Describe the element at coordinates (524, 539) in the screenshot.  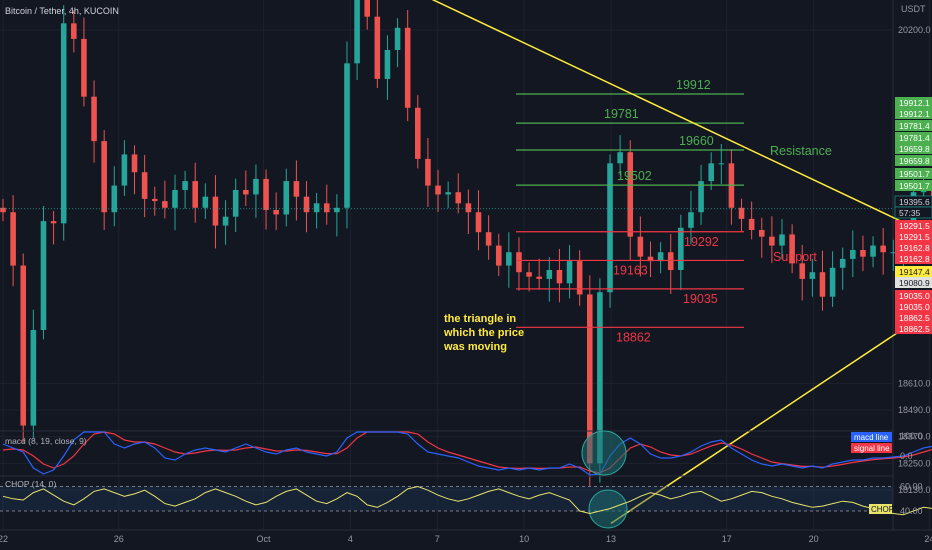
I see `time-tick-label: 10` at that location.